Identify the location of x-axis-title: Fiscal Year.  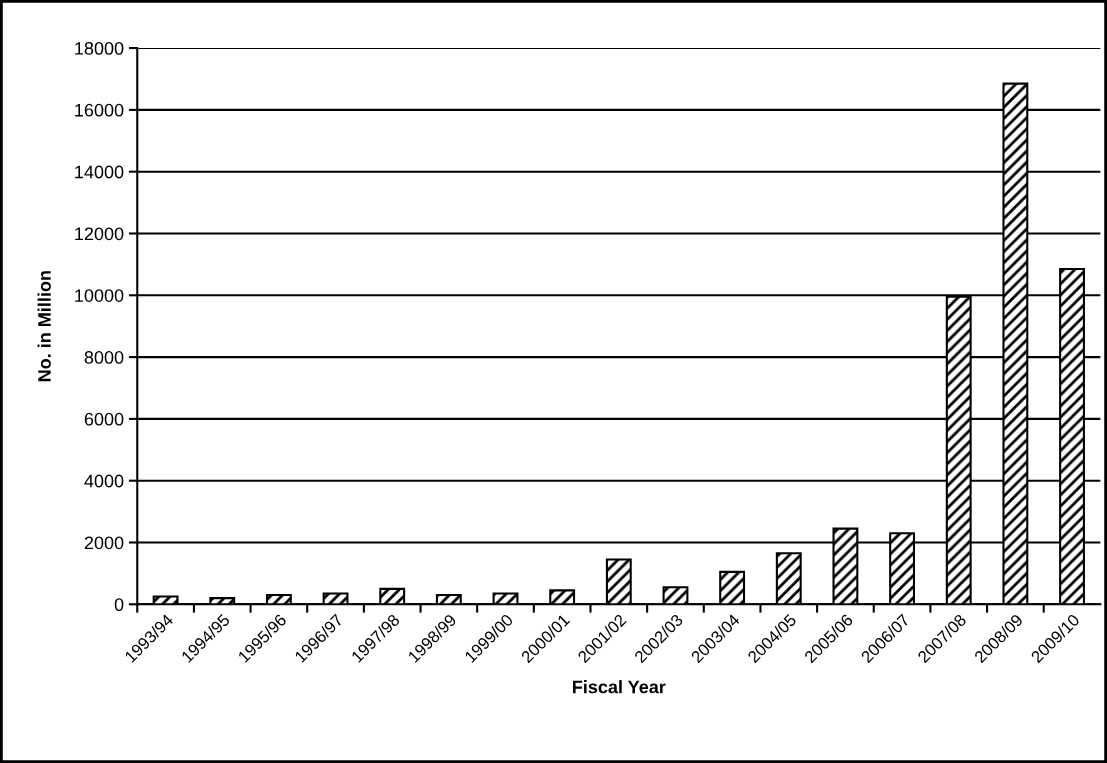
(619, 687).